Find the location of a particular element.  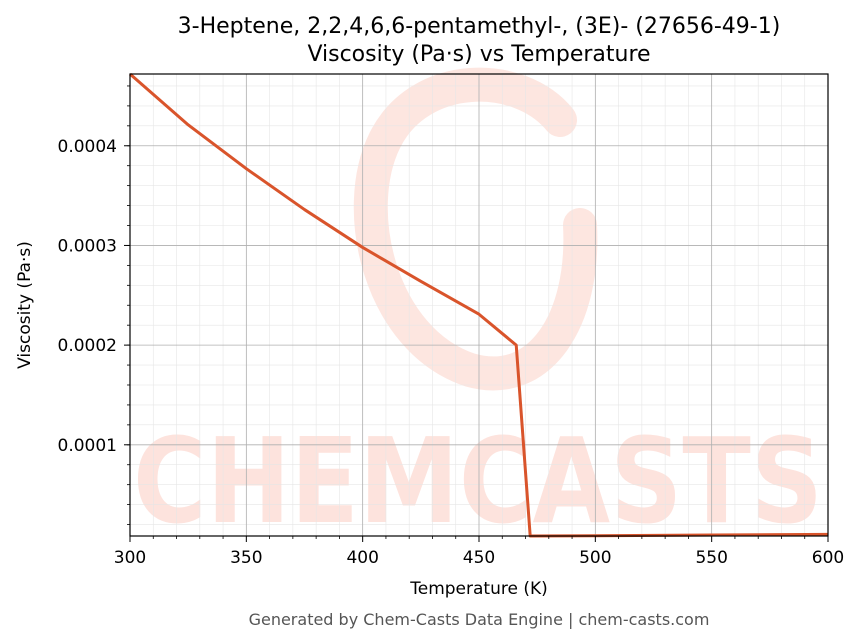

y-tick-label: 0.0003 is located at coordinates (87, 246).